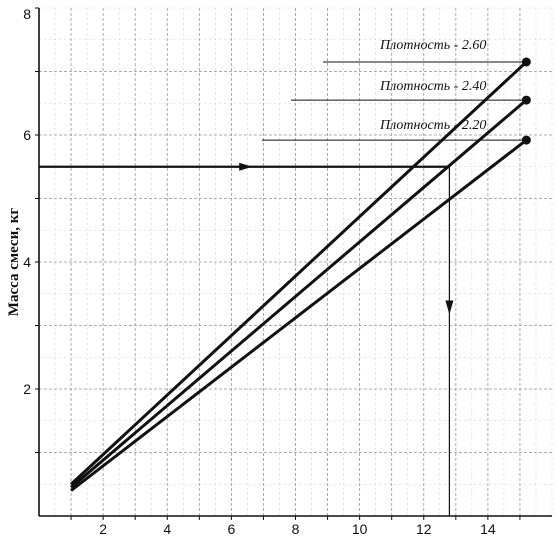  What do you see at coordinates (27, 389) in the screenshot?
I see `y-tick-label: 2` at bounding box center [27, 389].